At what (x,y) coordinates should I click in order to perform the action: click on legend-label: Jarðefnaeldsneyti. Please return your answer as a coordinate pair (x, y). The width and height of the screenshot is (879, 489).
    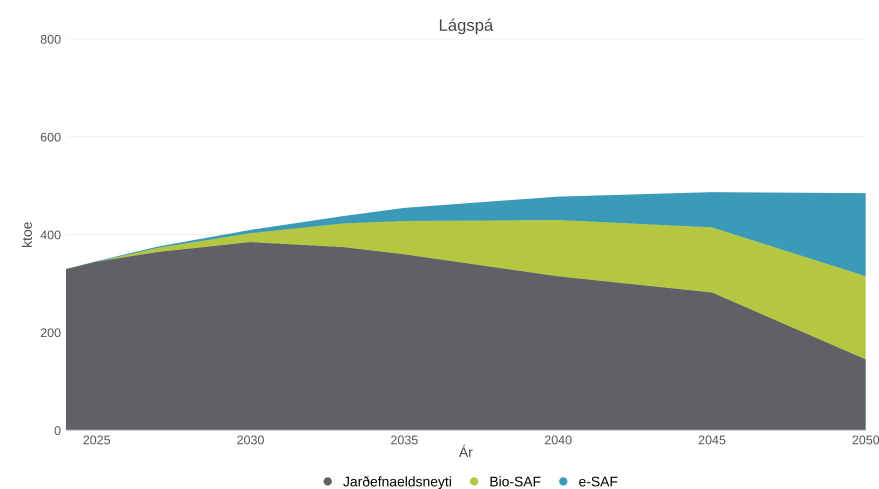
    Looking at the image, I should click on (397, 482).